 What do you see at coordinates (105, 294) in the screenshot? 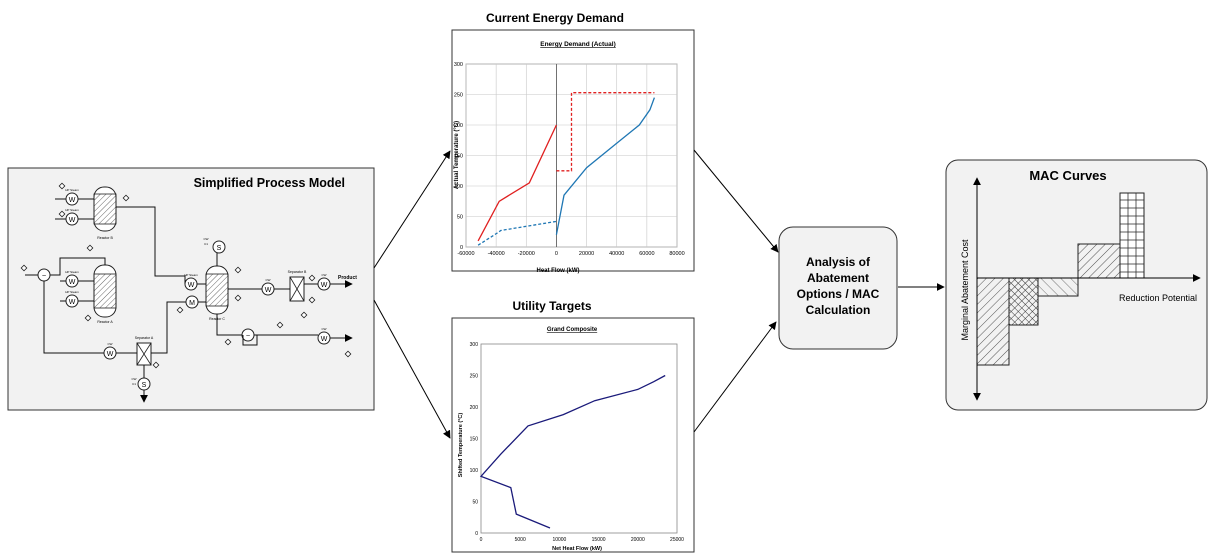
I see `reactor-a: Reactor A` at bounding box center [105, 294].